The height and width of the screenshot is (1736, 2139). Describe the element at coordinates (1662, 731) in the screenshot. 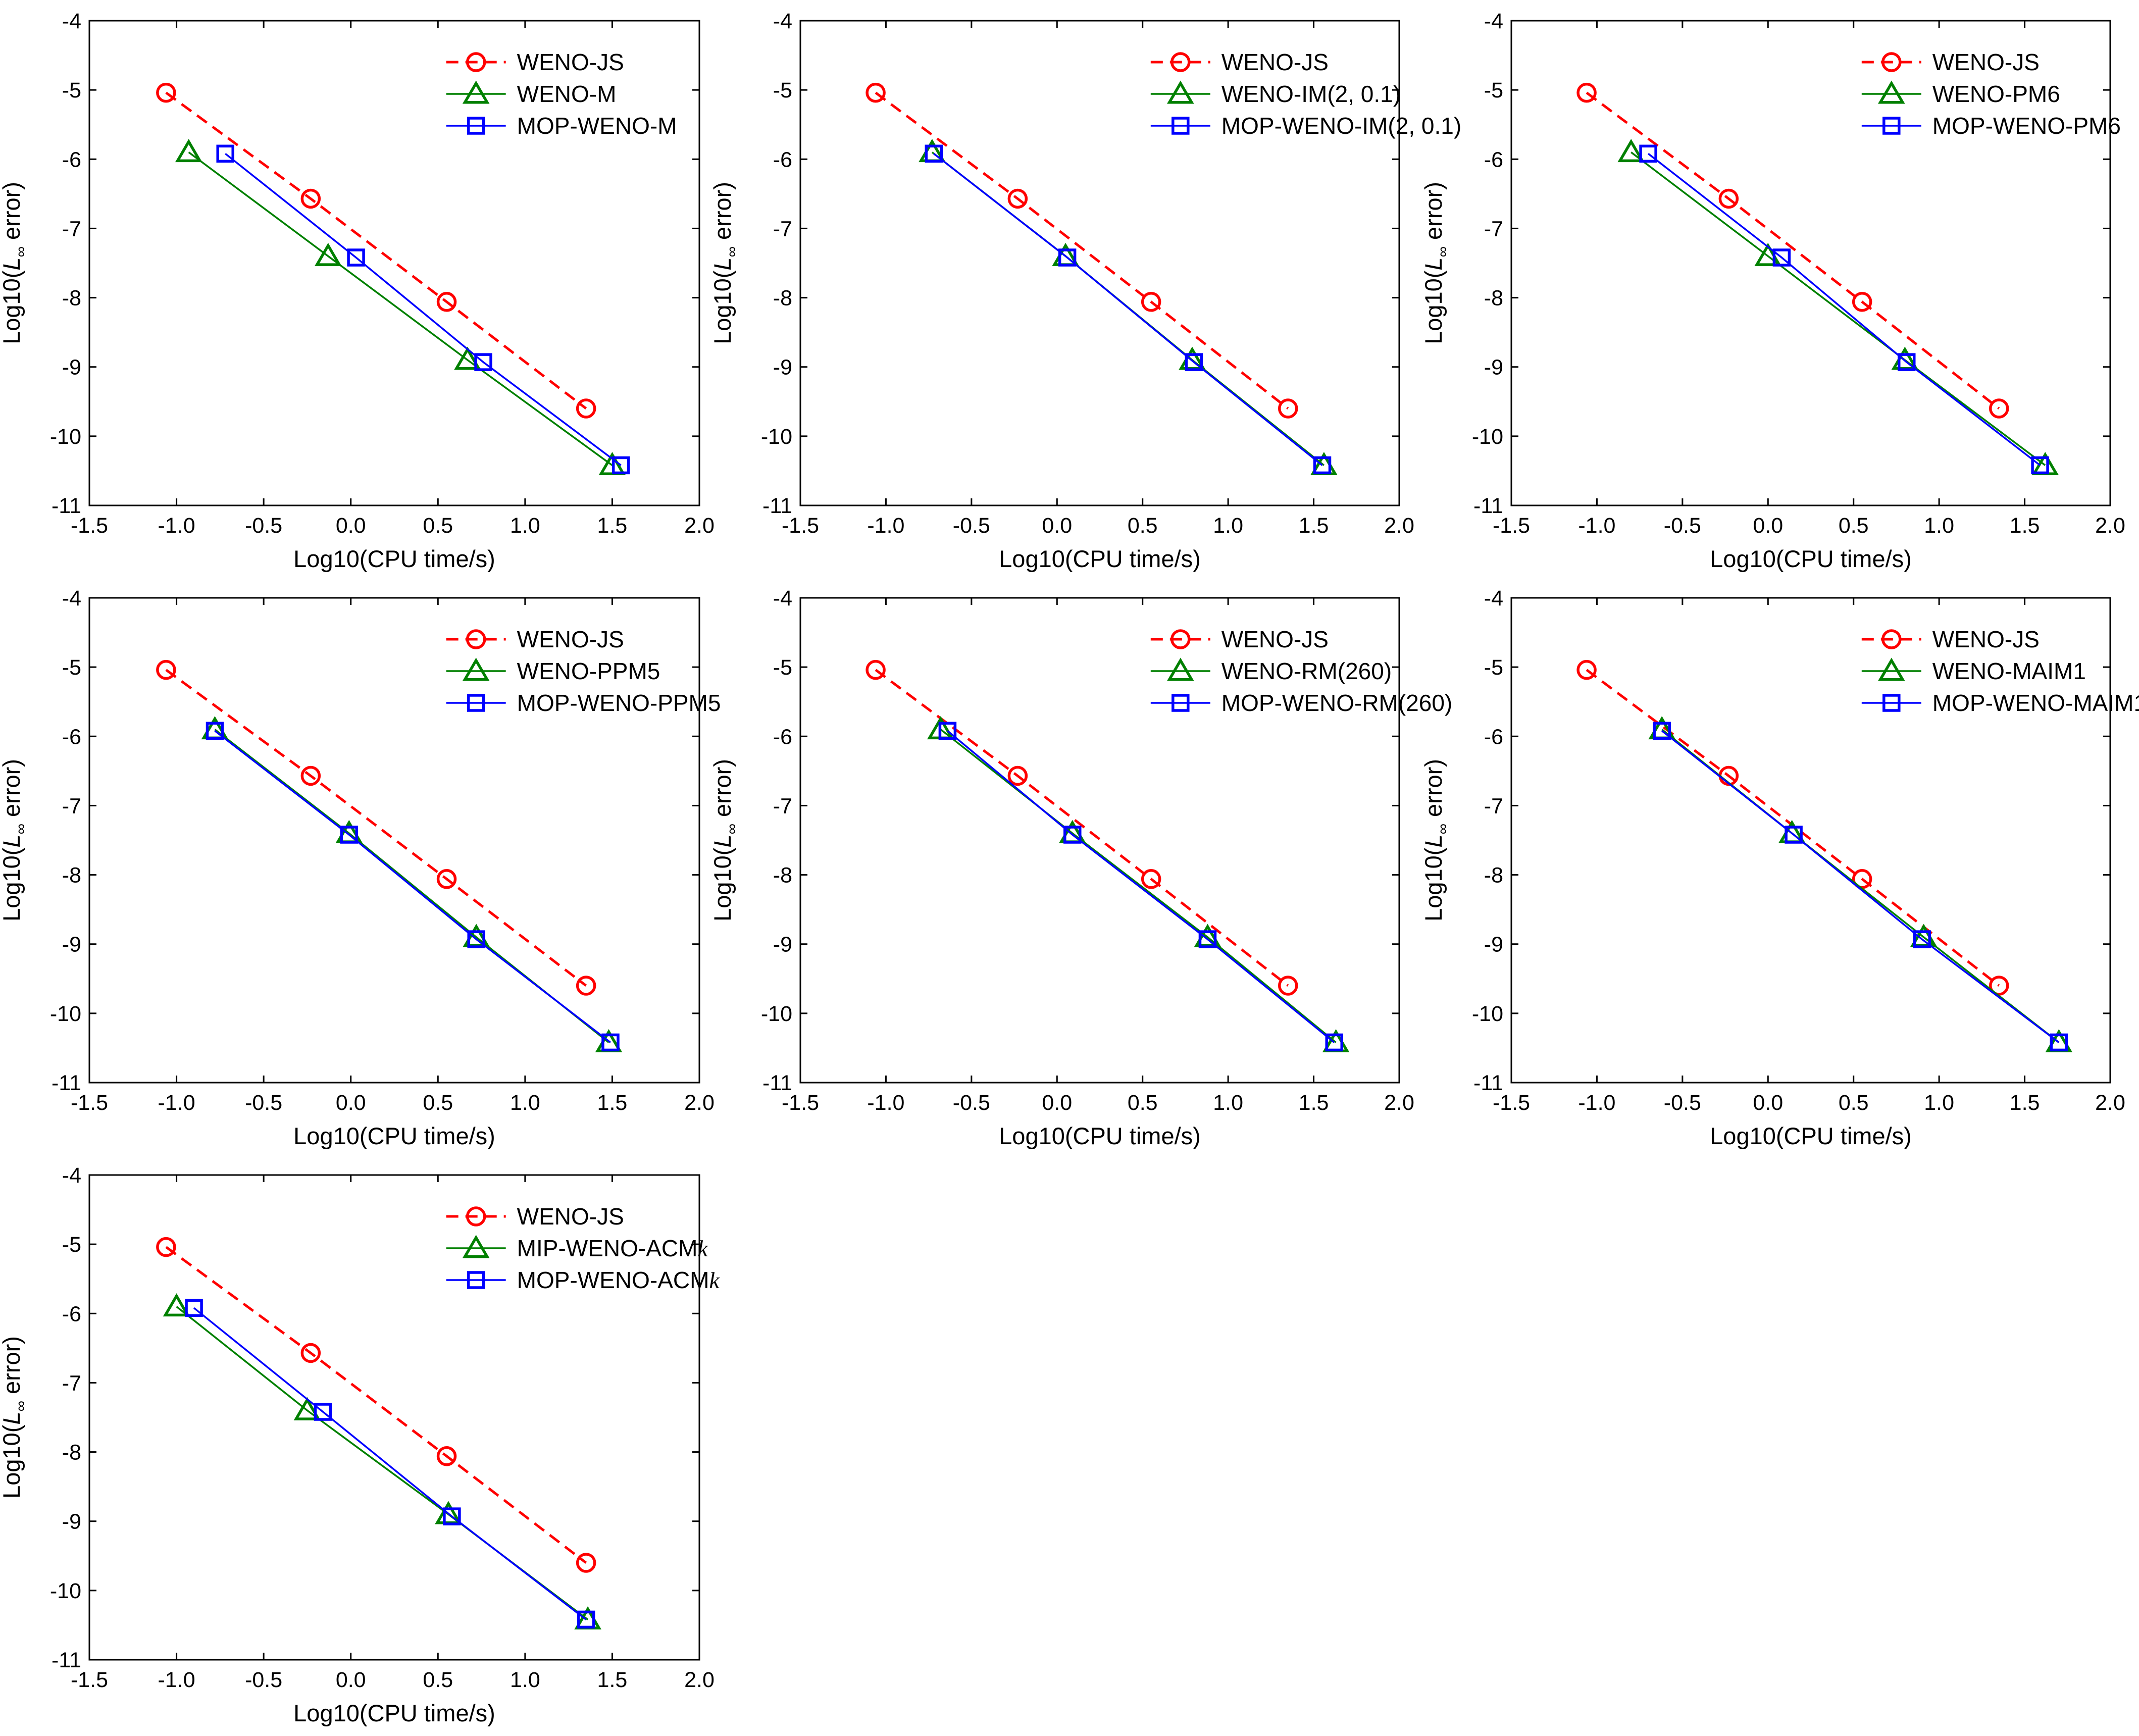

I see `data-point-mop-weno-maim1` at that location.